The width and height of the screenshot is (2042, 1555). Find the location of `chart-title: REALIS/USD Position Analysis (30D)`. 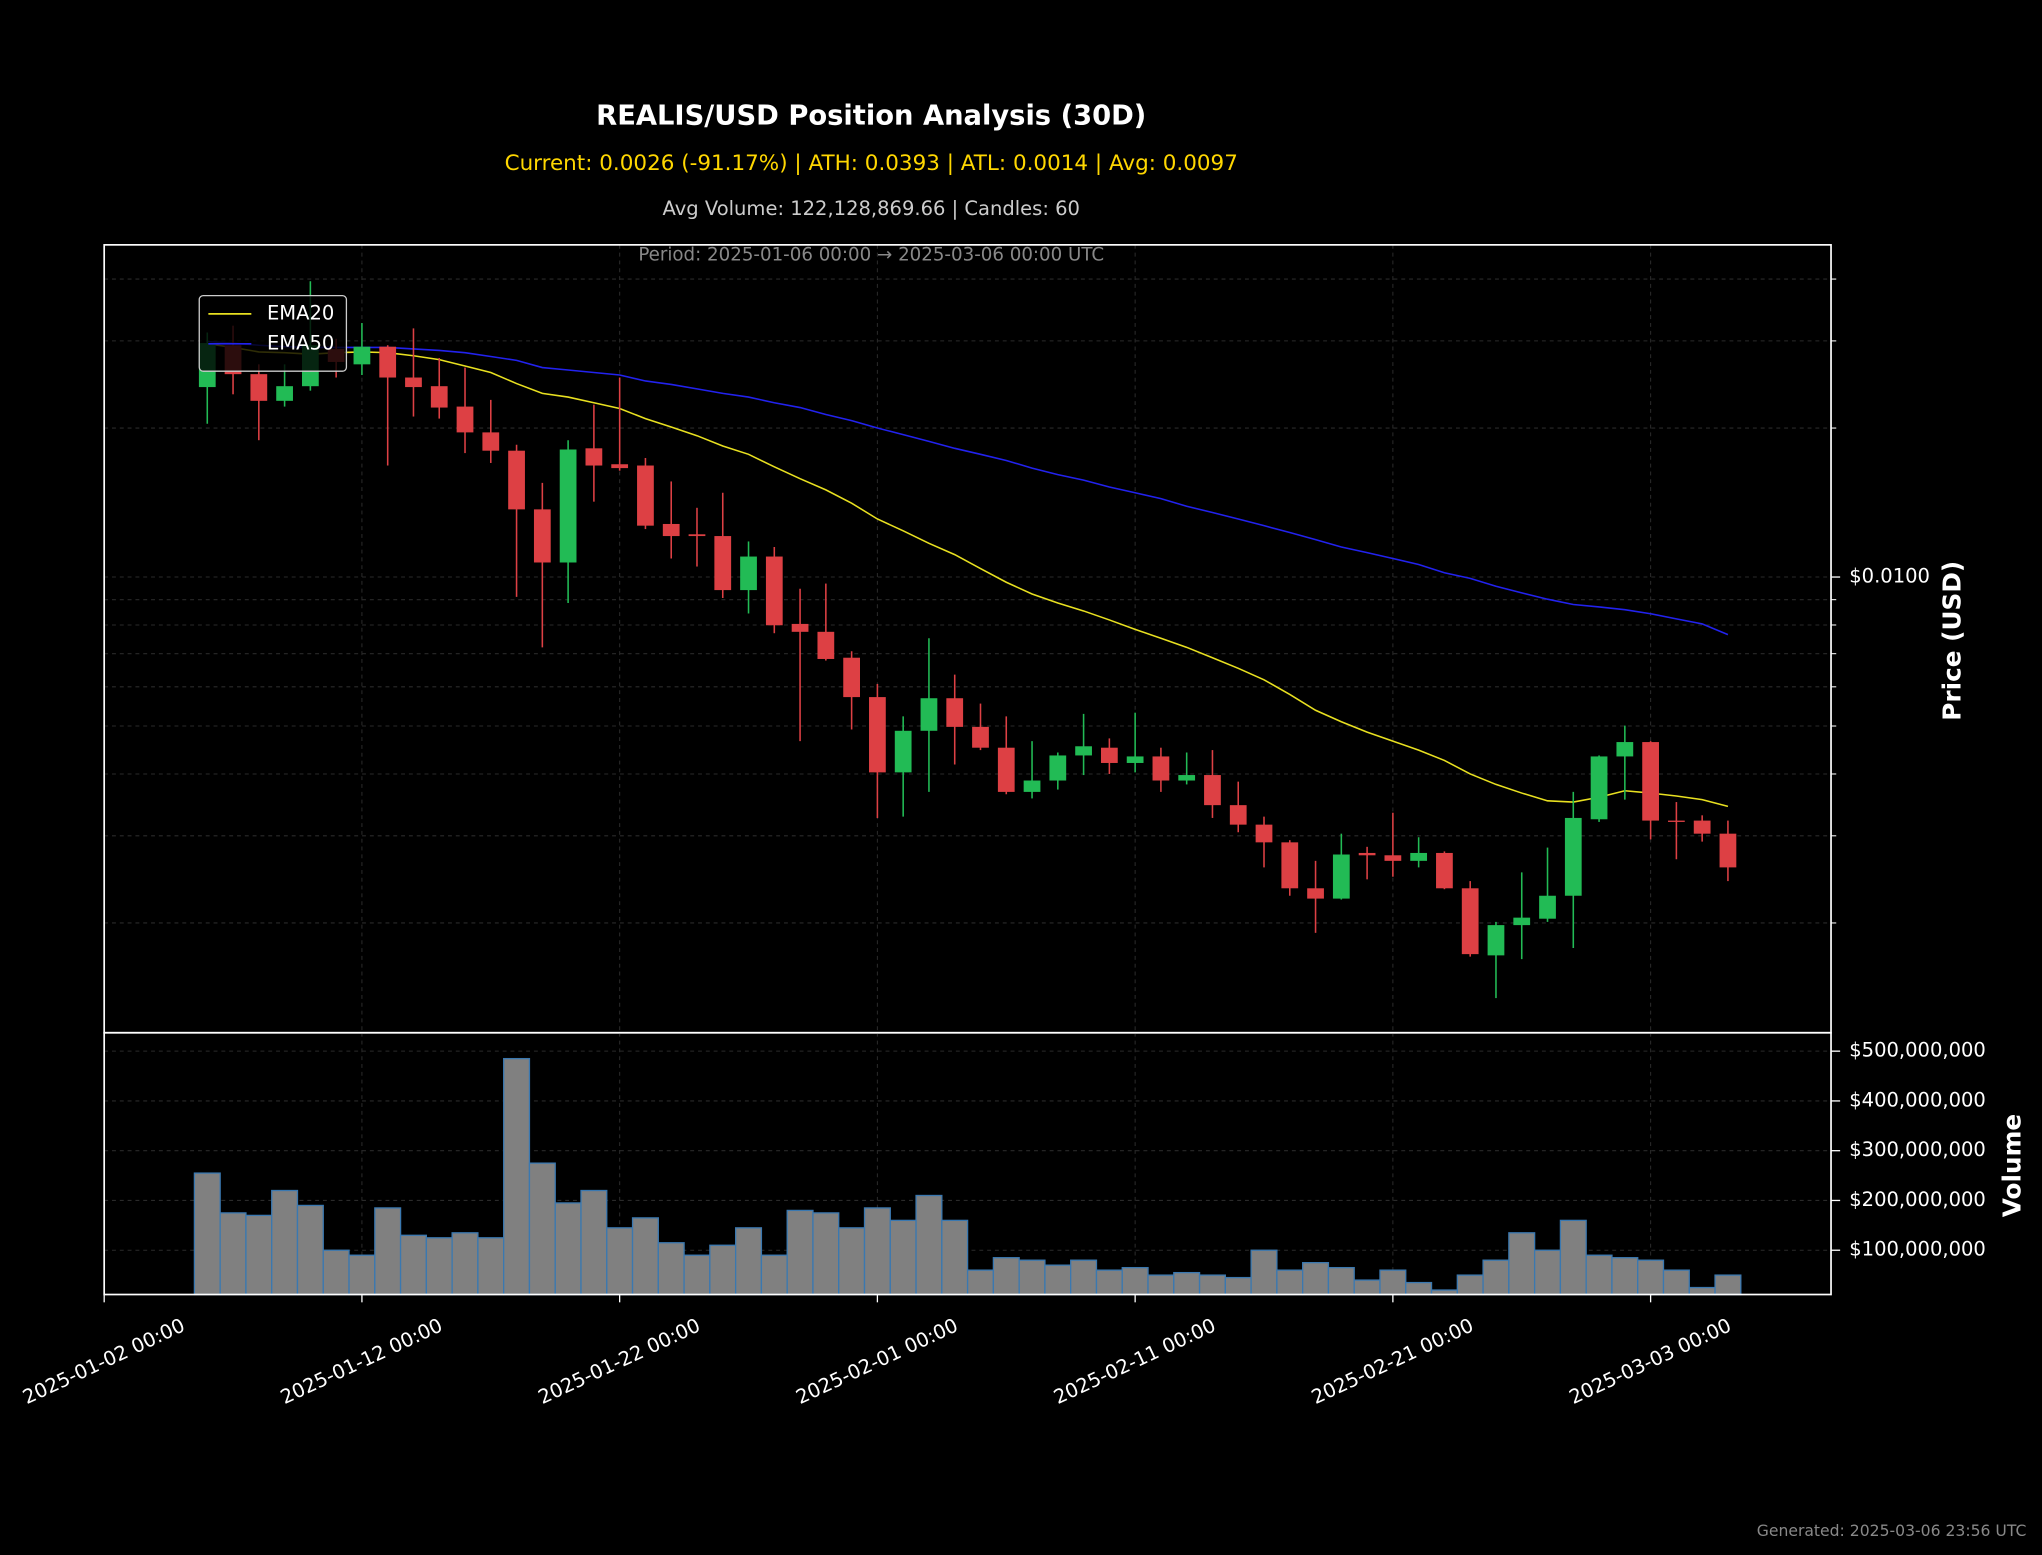

chart-title: REALIS/USD Position Analysis (30D) is located at coordinates (871, 116).